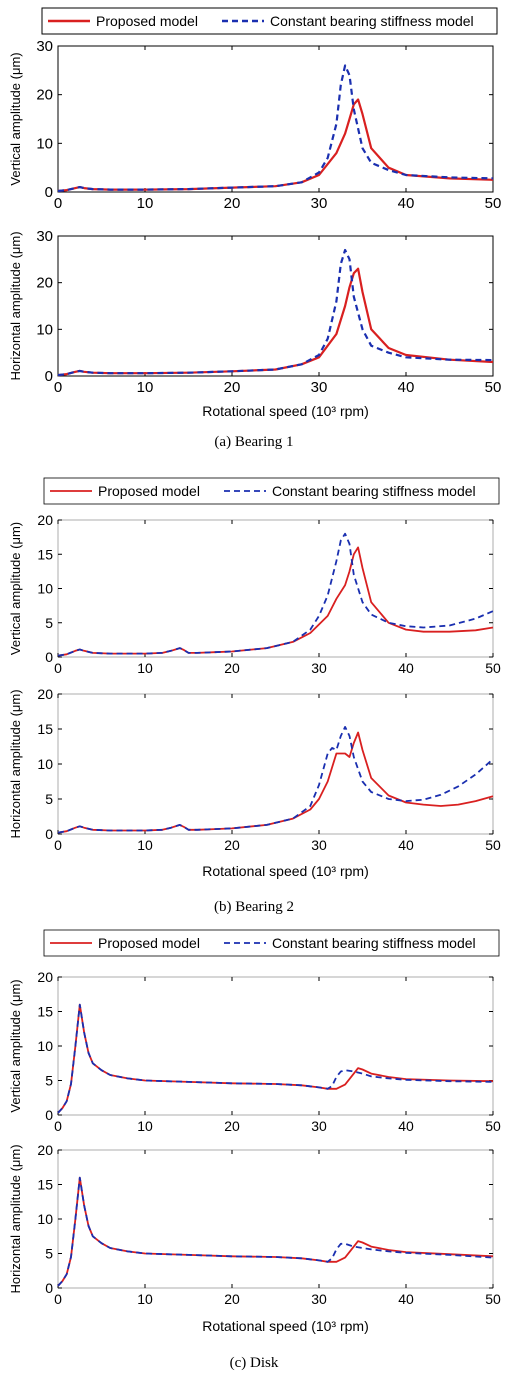  I want to click on series-line-proposed, so click(275, 782).